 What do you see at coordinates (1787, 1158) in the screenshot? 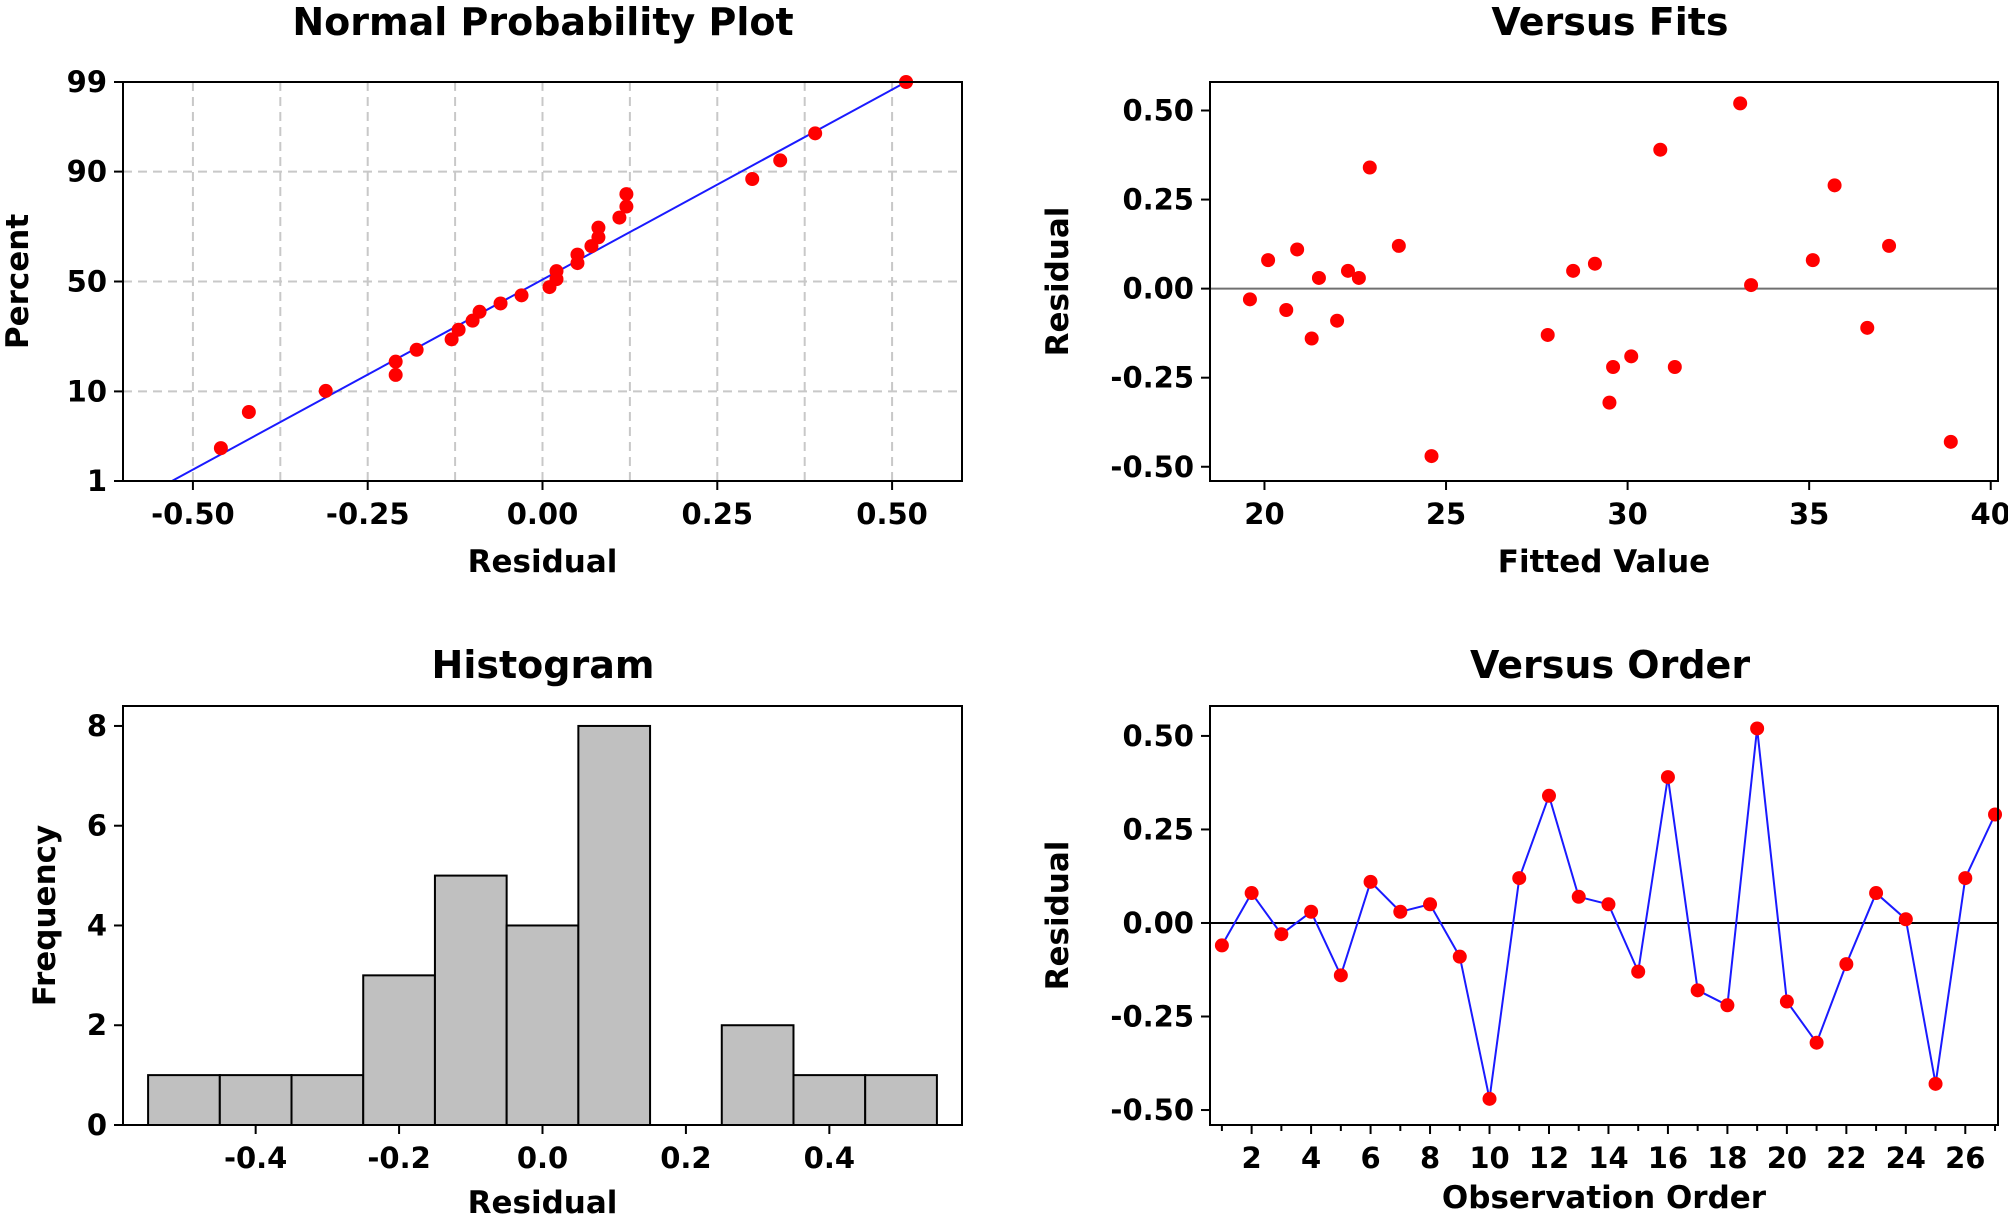
I see `versus-order-x-tick-9-label: 20` at bounding box center [1787, 1158].